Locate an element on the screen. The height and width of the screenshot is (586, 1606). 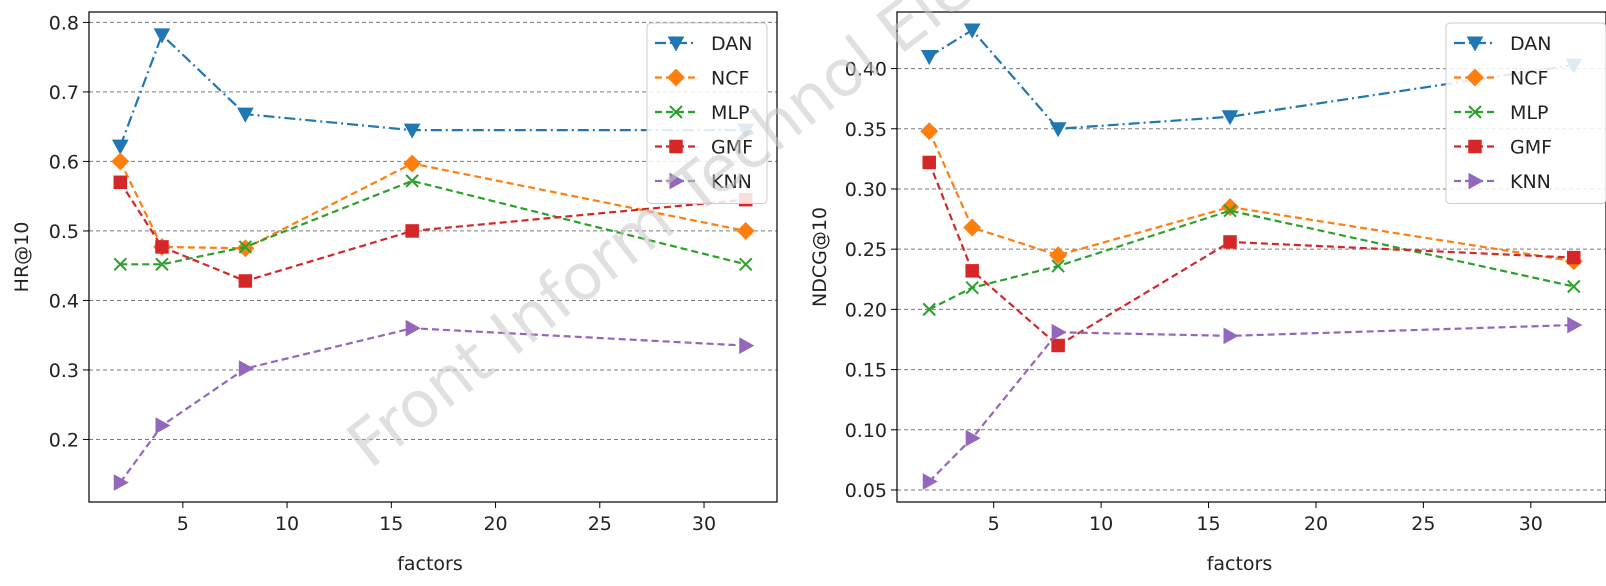
y-tick-label: 0.4 is located at coordinates (64, 301).